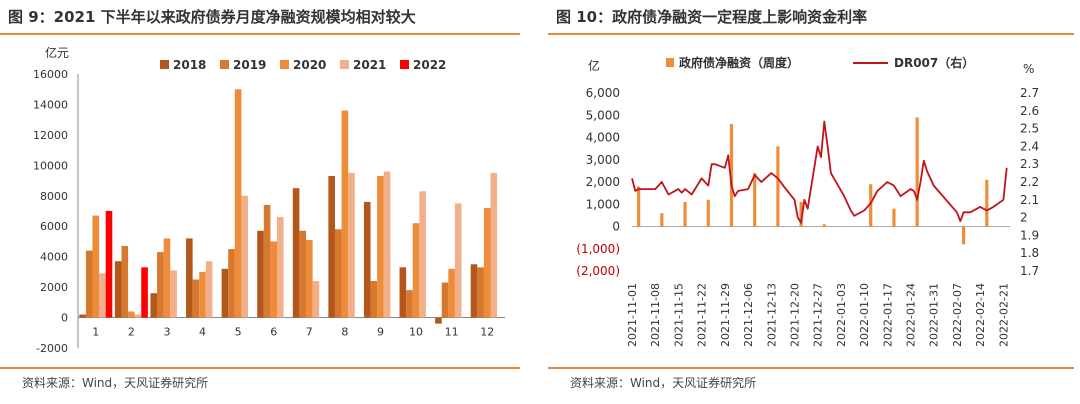 Image resolution: width=1080 pixels, height=404 pixels. Describe the element at coordinates (1024, 218) in the screenshot. I see `right-tick-label: 2` at that location.